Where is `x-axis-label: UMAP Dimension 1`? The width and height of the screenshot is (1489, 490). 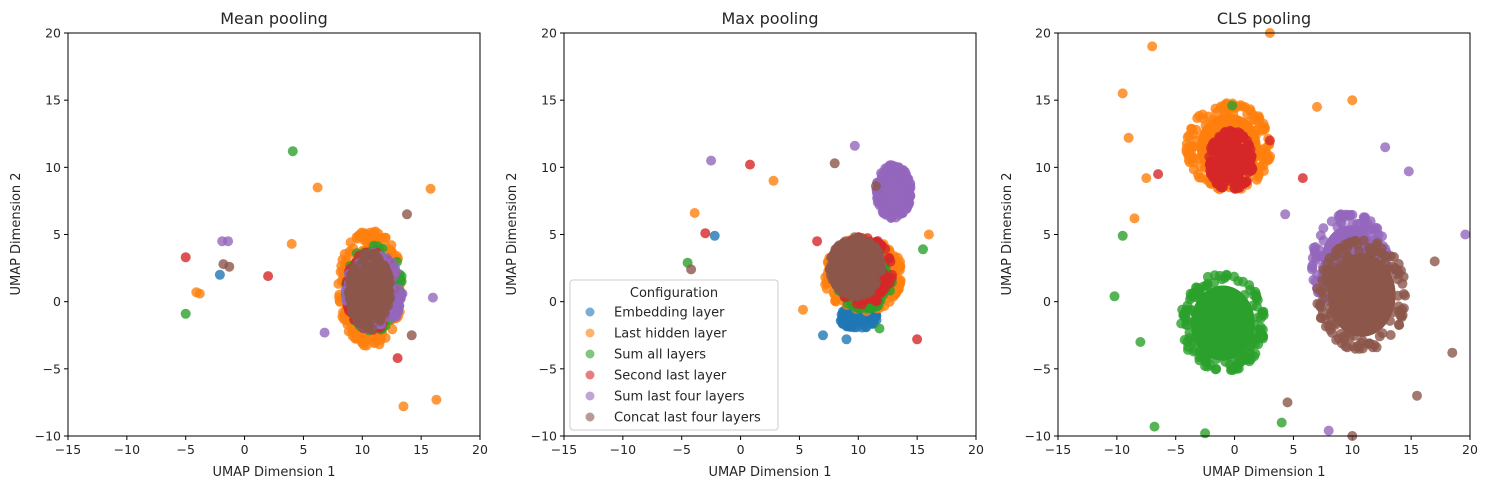 x-axis-label: UMAP Dimension 1 is located at coordinates (769, 472).